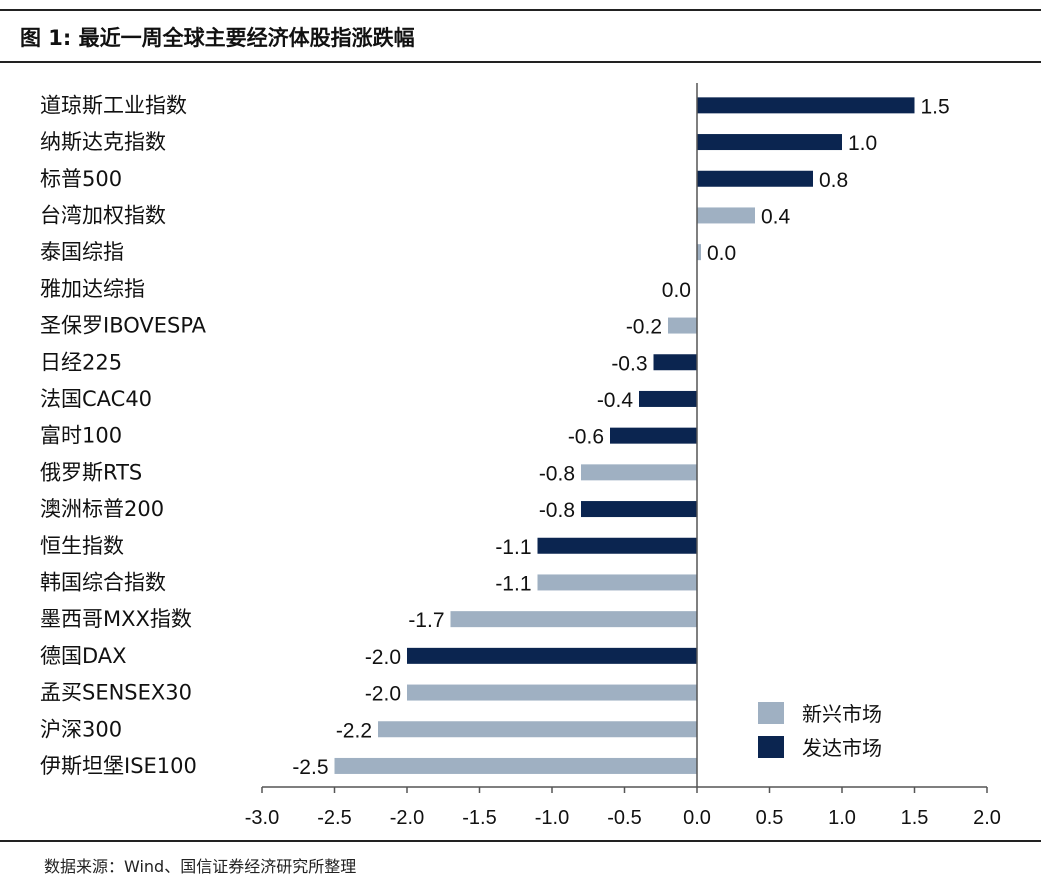 Image resolution: width=1041 pixels, height=878 pixels. Describe the element at coordinates (586, 437) in the screenshot. I see `data-label: -0.6` at that location.